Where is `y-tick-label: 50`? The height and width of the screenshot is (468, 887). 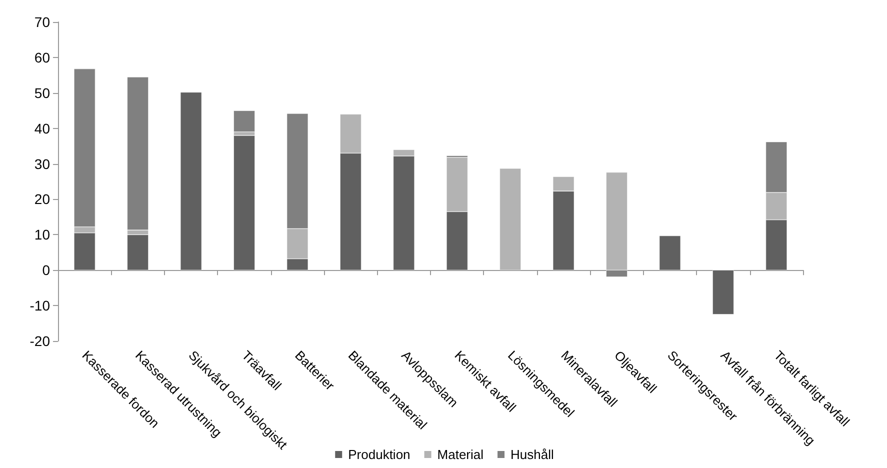 y-tick-label: 50 is located at coordinates (42, 92).